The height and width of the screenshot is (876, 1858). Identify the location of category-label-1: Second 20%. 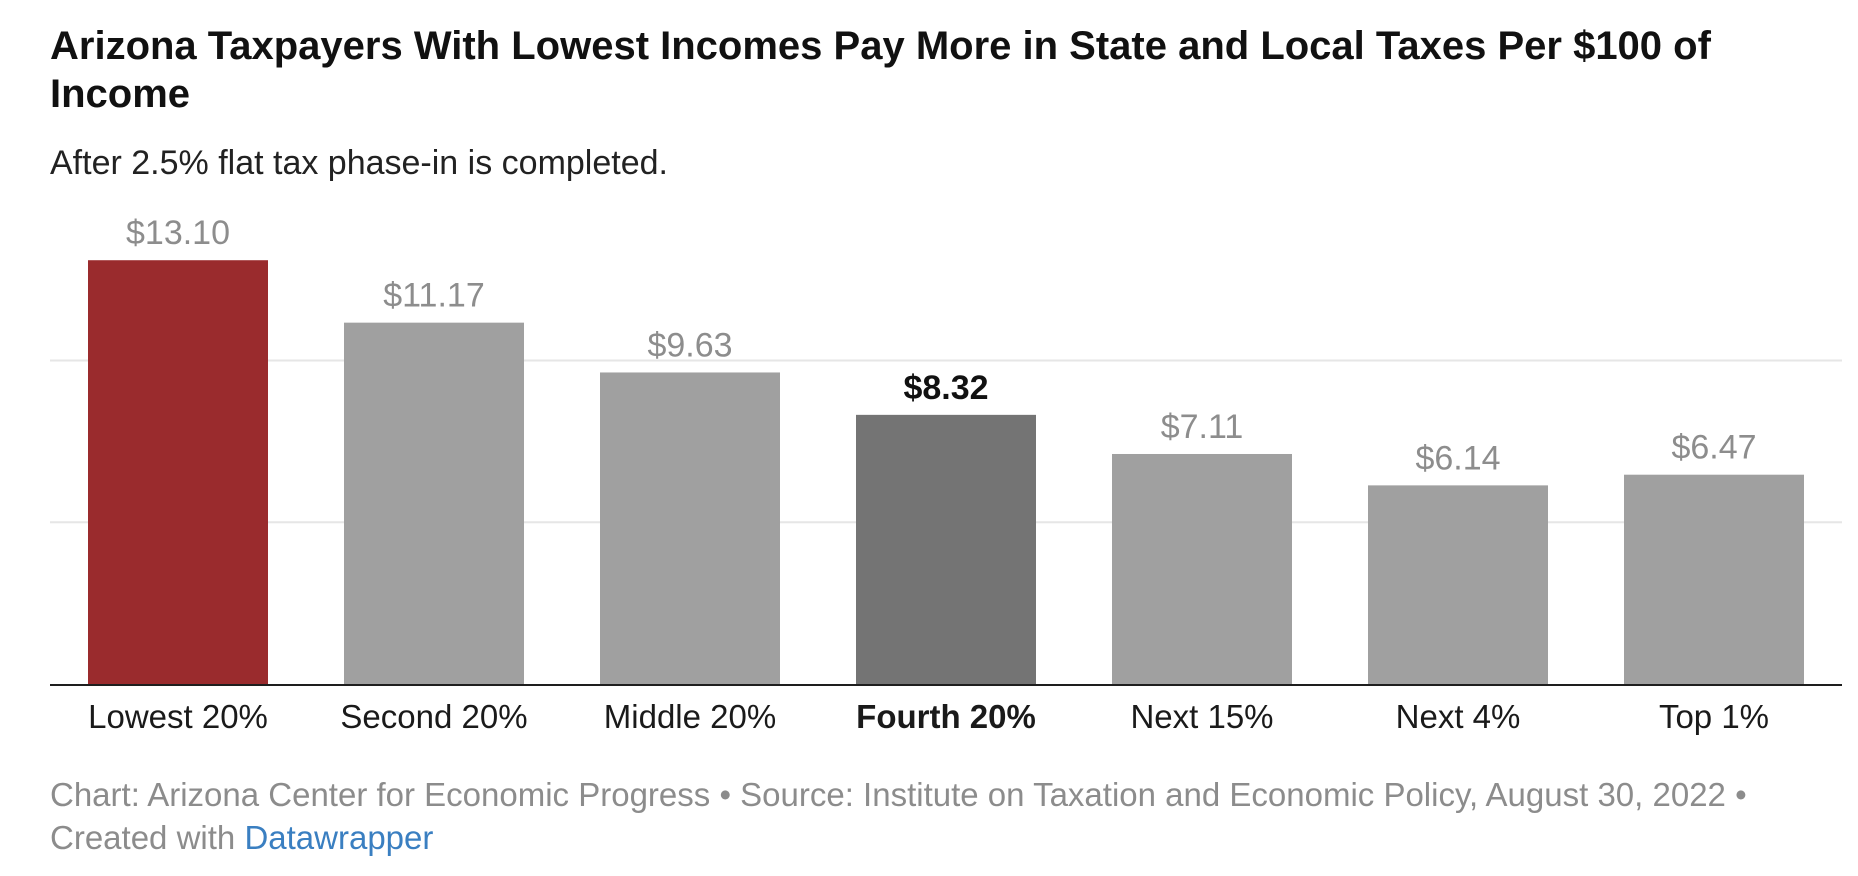
(433, 716).